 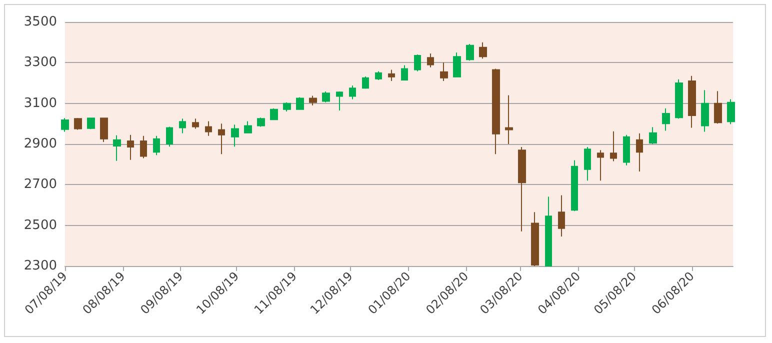 I want to click on y-tick-label: 3500, so click(x=40, y=22).